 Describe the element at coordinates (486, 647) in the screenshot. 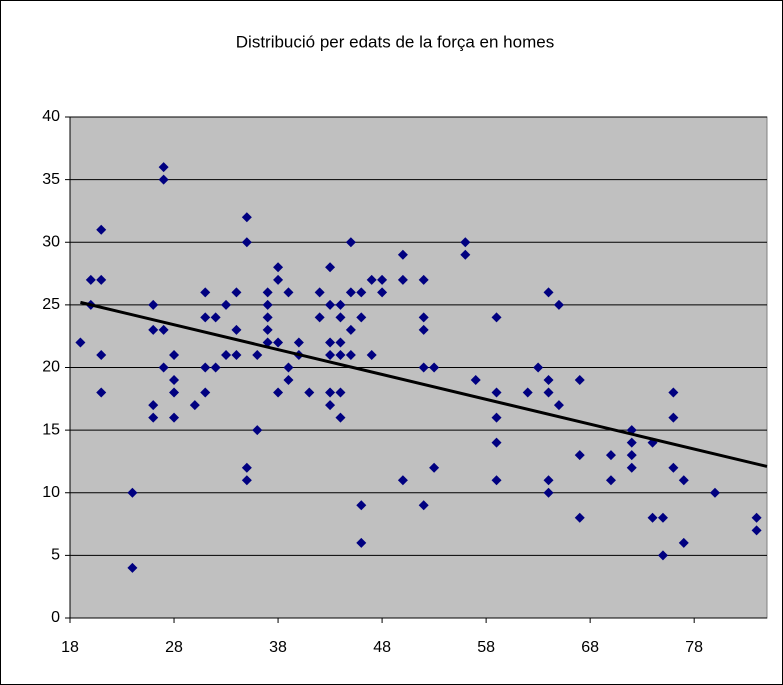

I see `x-tick-label: 58` at that location.